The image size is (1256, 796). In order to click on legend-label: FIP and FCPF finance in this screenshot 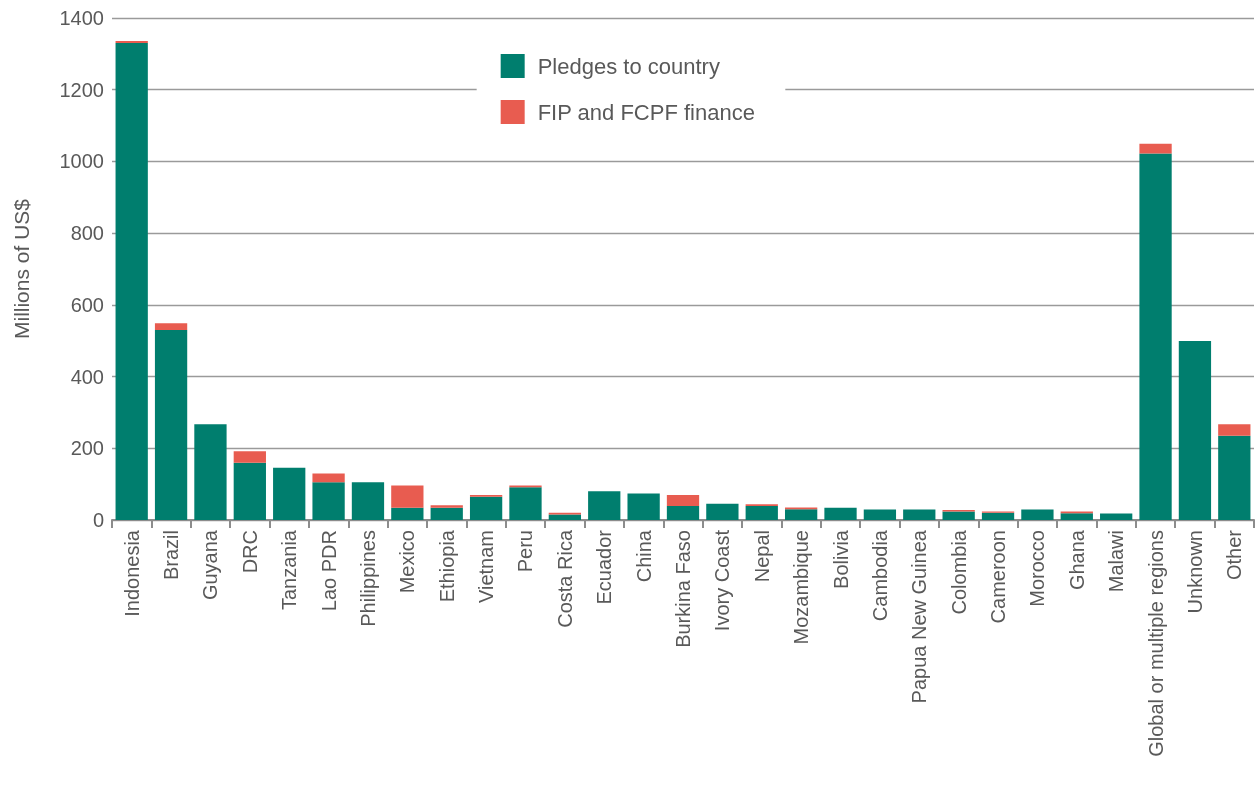, I will do `click(646, 112)`.